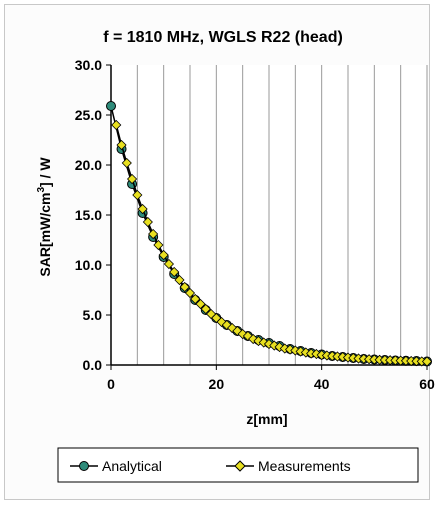 The width and height of the screenshot is (436, 506). I want to click on legend: Analytical Measurements, so click(238, 465).